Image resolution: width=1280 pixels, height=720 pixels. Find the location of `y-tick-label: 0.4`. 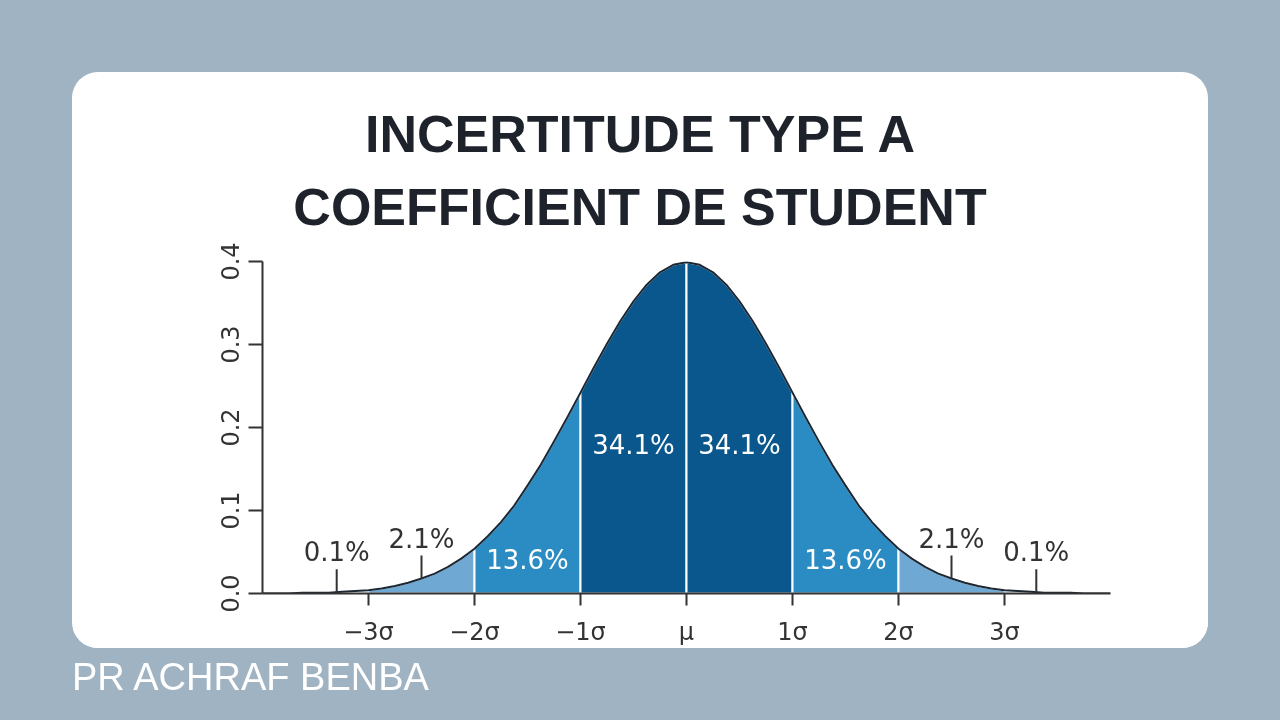

y-tick-label: 0.4 is located at coordinates (230, 261).